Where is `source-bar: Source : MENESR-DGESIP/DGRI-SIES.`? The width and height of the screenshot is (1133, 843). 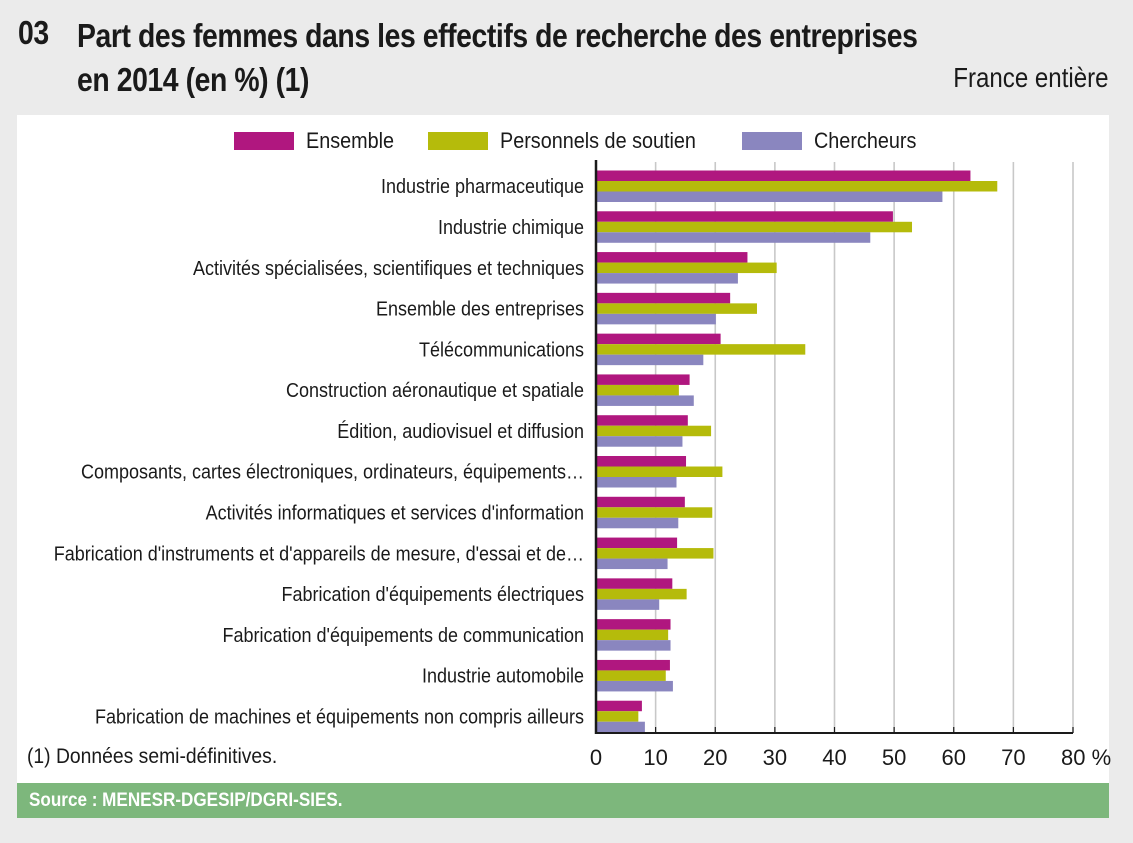
source-bar: Source : MENESR-DGESIP/DGRI-SIES. is located at coordinates (563, 800).